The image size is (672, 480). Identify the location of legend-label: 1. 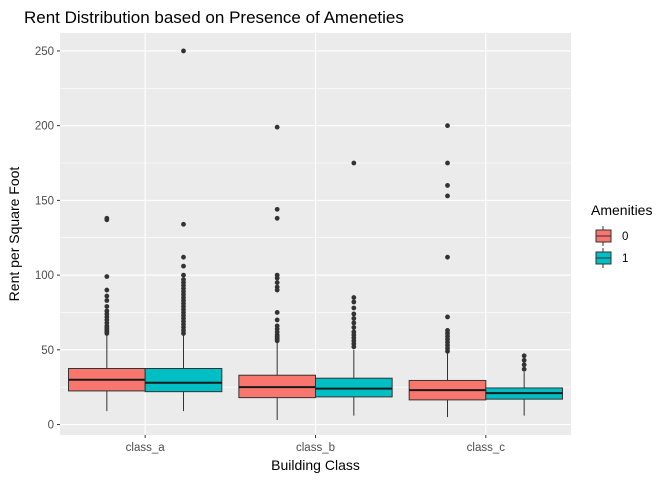
(625, 259).